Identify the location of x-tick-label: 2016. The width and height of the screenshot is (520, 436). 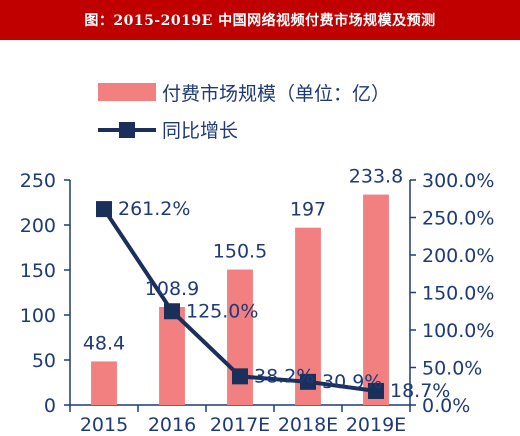
(172, 425).